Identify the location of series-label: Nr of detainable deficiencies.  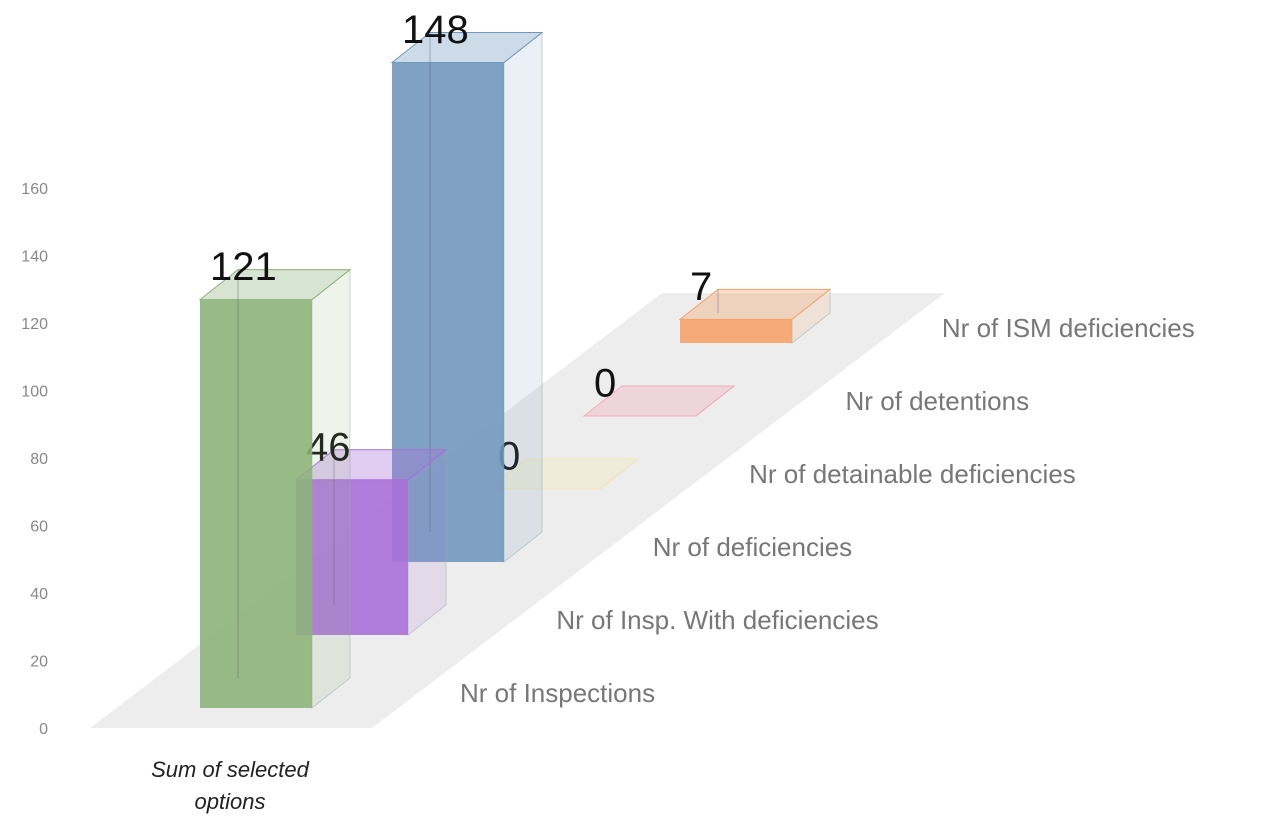
(912, 474).